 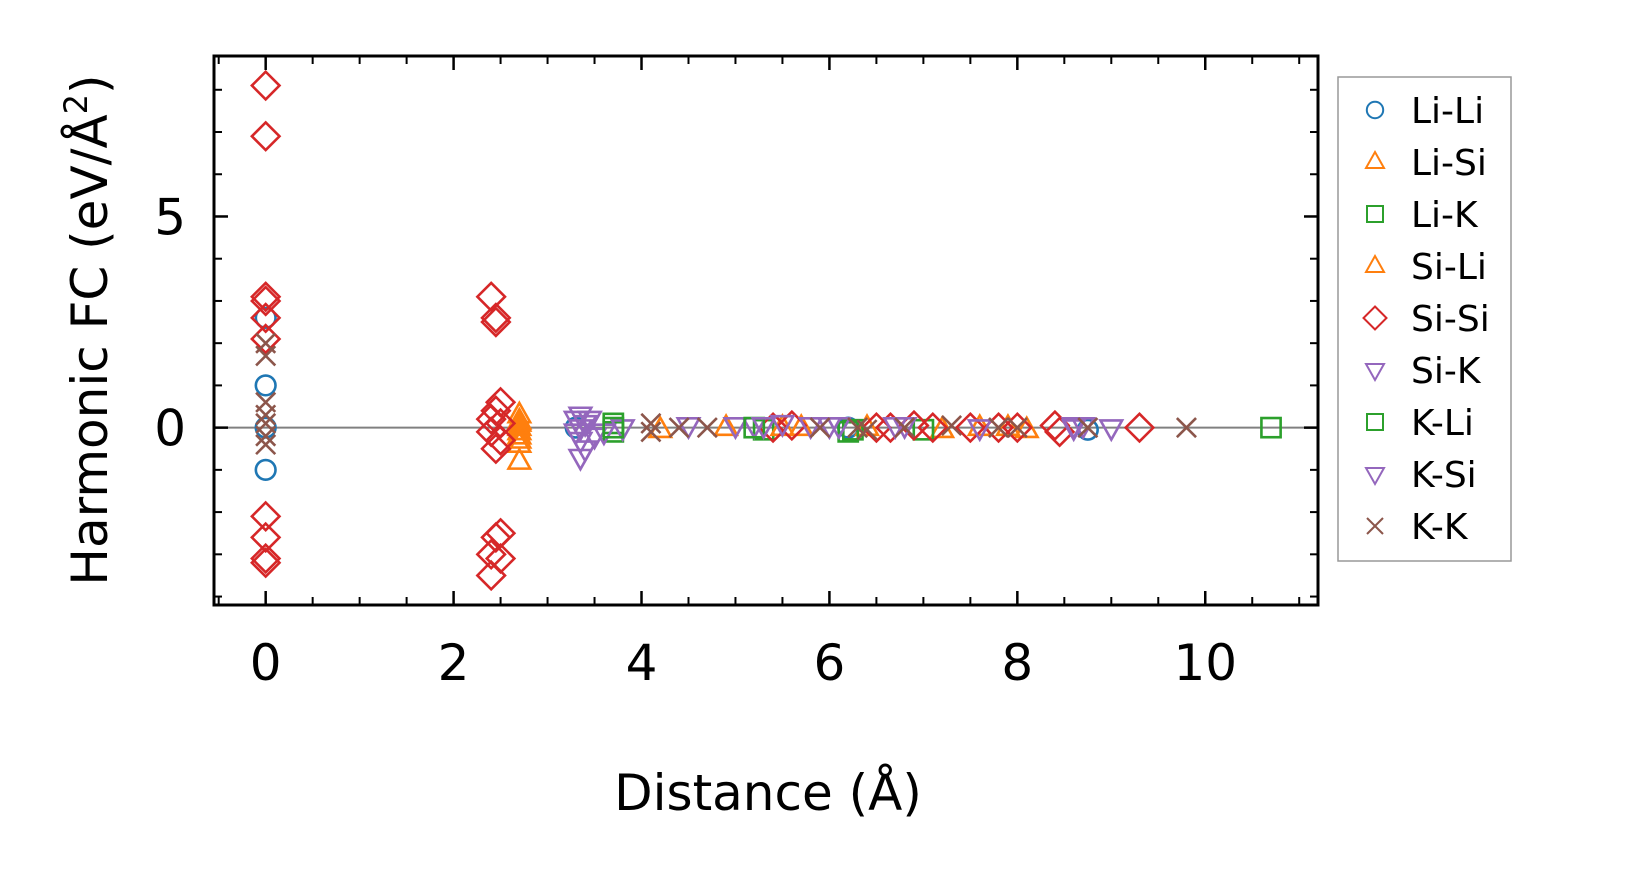 What do you see at coordinates (1450, 319) in the screenshot?
I see `legend-label: Si-Si` at bounding box center [1450, 319].